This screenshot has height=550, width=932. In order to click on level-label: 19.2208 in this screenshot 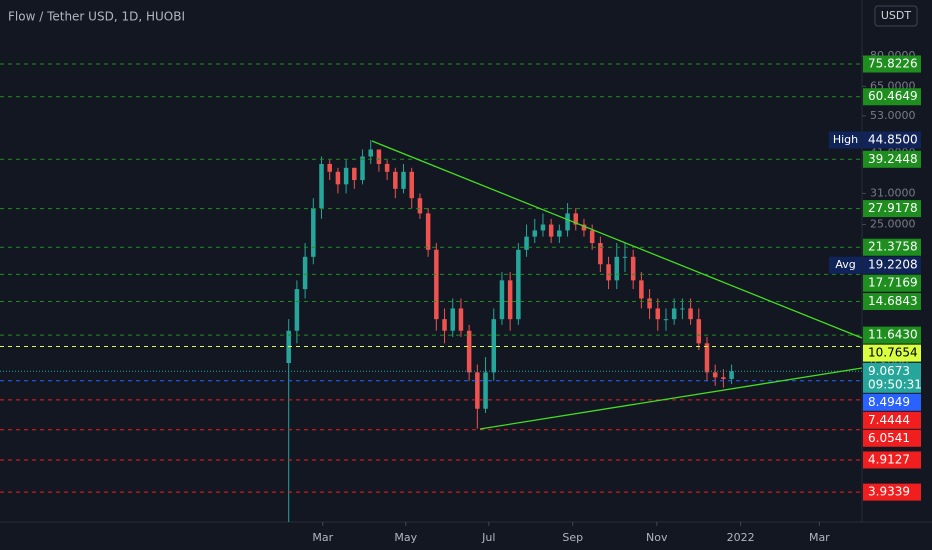, I will do `click(893, 265)`.